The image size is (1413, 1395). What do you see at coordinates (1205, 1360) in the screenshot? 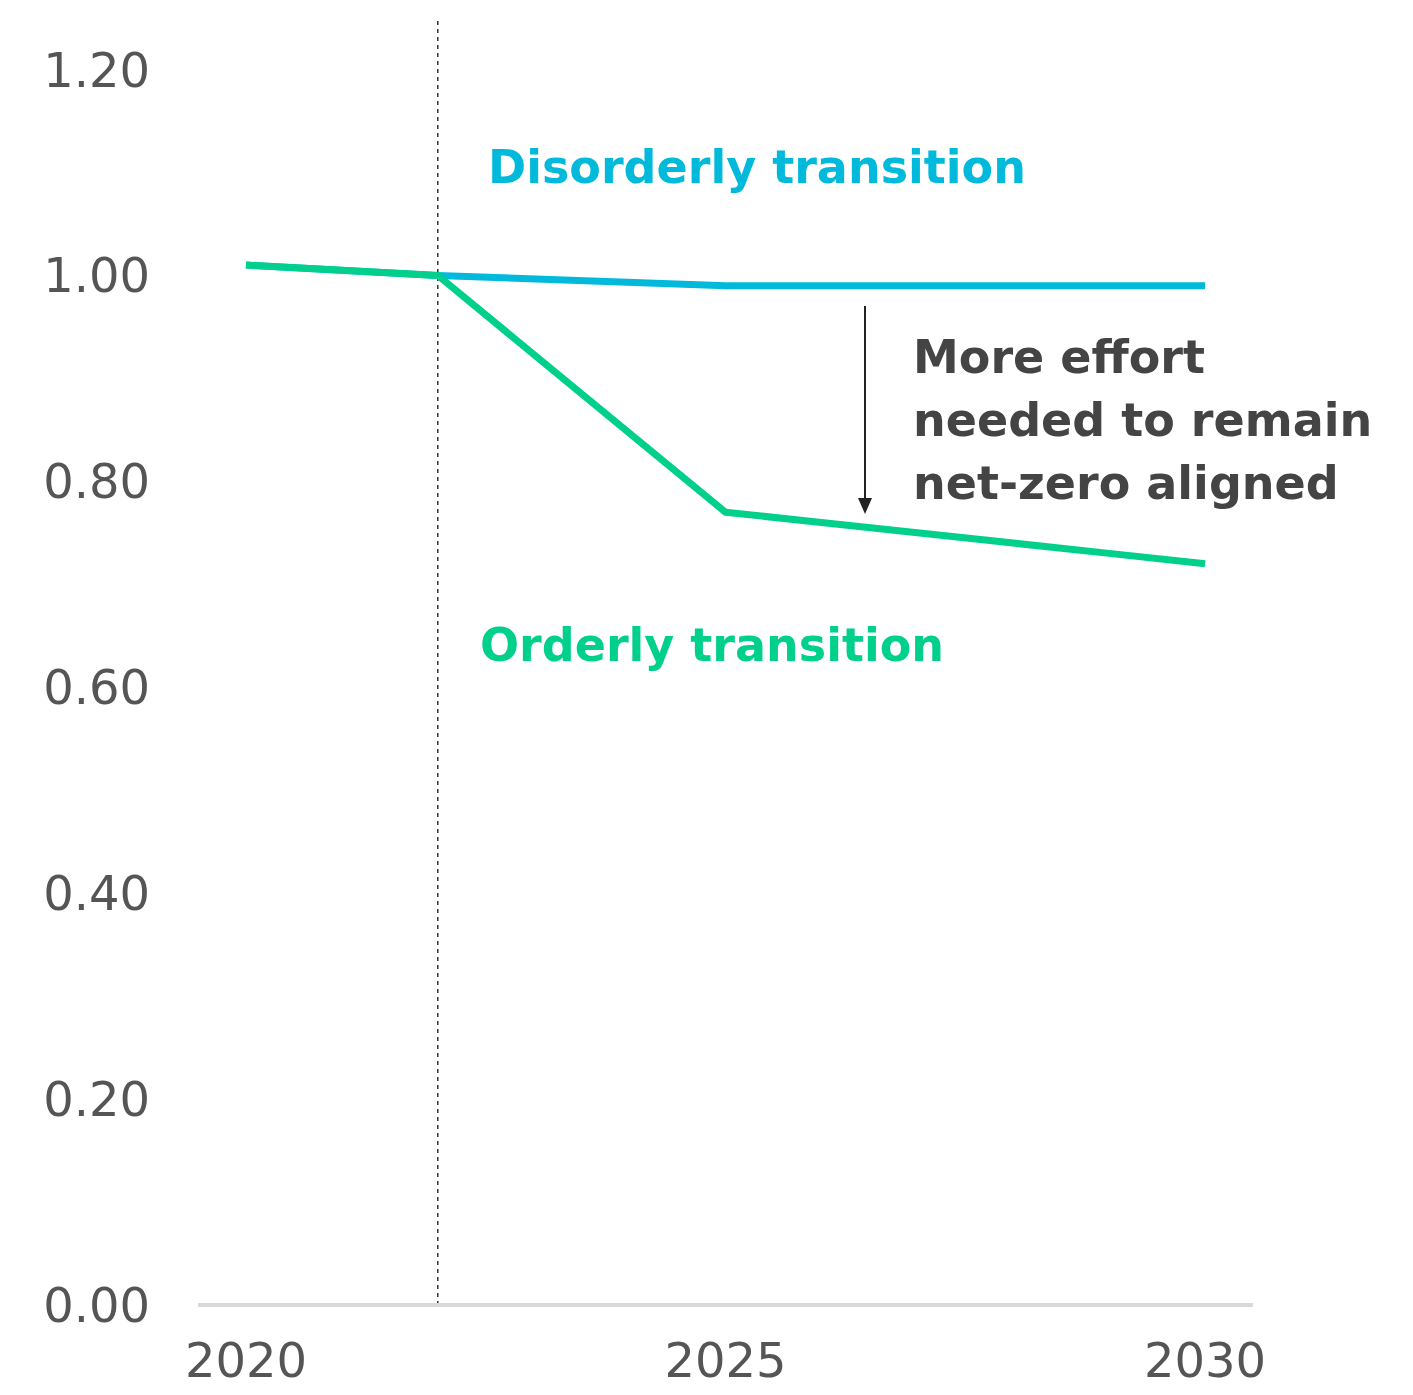
I see `x-tick-label: 2030` at bounding box center [1205, 1360].